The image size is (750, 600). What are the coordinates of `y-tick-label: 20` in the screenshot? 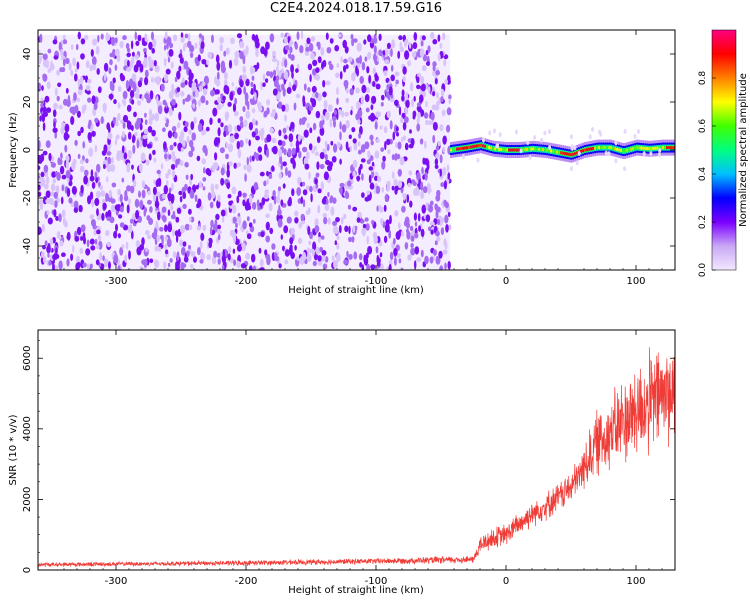 It's located at (27, 102).